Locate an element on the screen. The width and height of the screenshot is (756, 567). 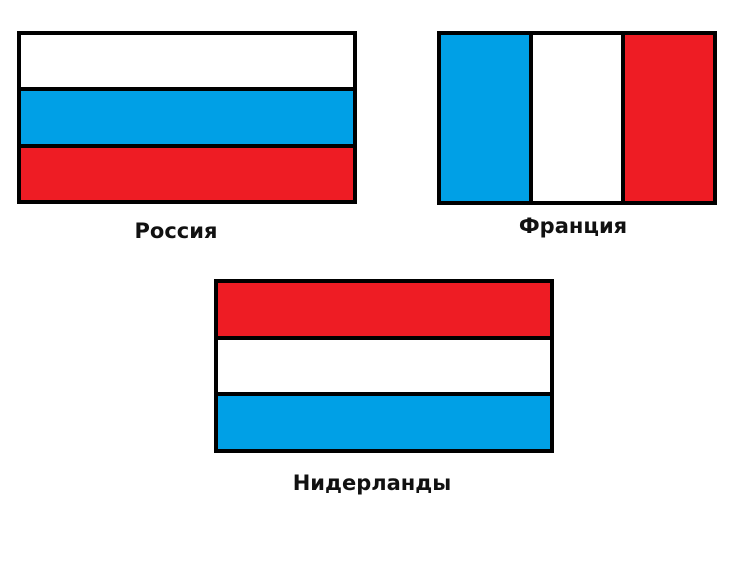
flag-russia is located at coordinates (187, 117).